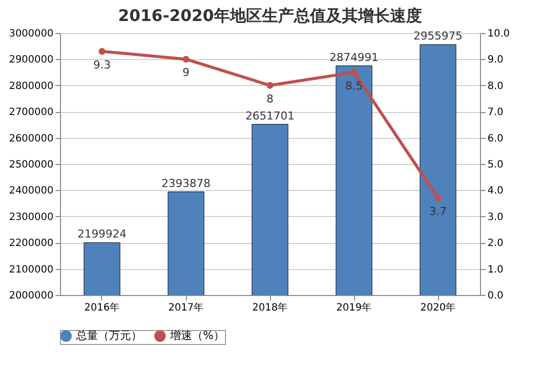 This screenshot has height=376, width=556. What do you see at coordinates (496, 165) in the screenshot?
I see `y2-tick-label: 5.0` at bounding box center [496, 165].